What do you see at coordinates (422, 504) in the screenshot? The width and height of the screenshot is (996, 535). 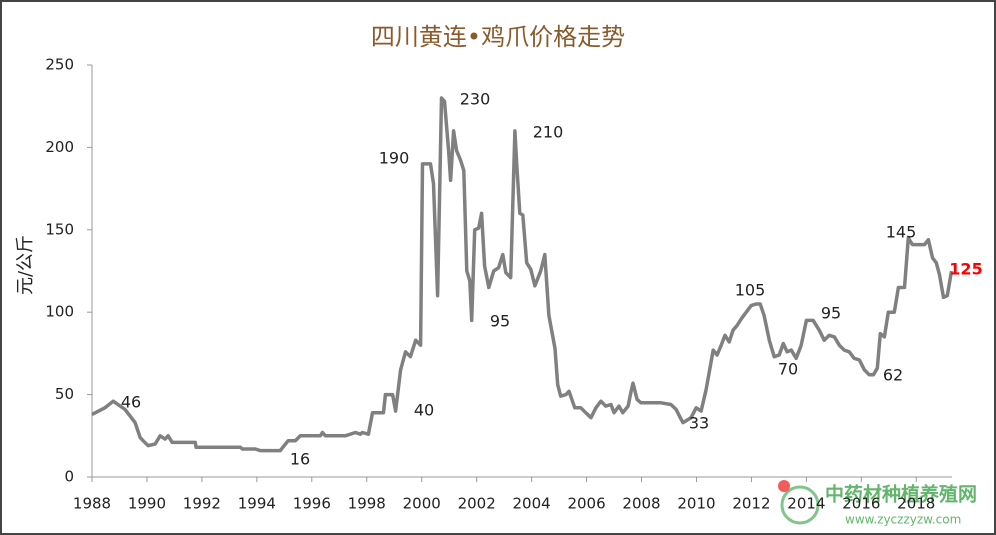 I see `x-tick-label: 2000` at bounding box center [422, 504].